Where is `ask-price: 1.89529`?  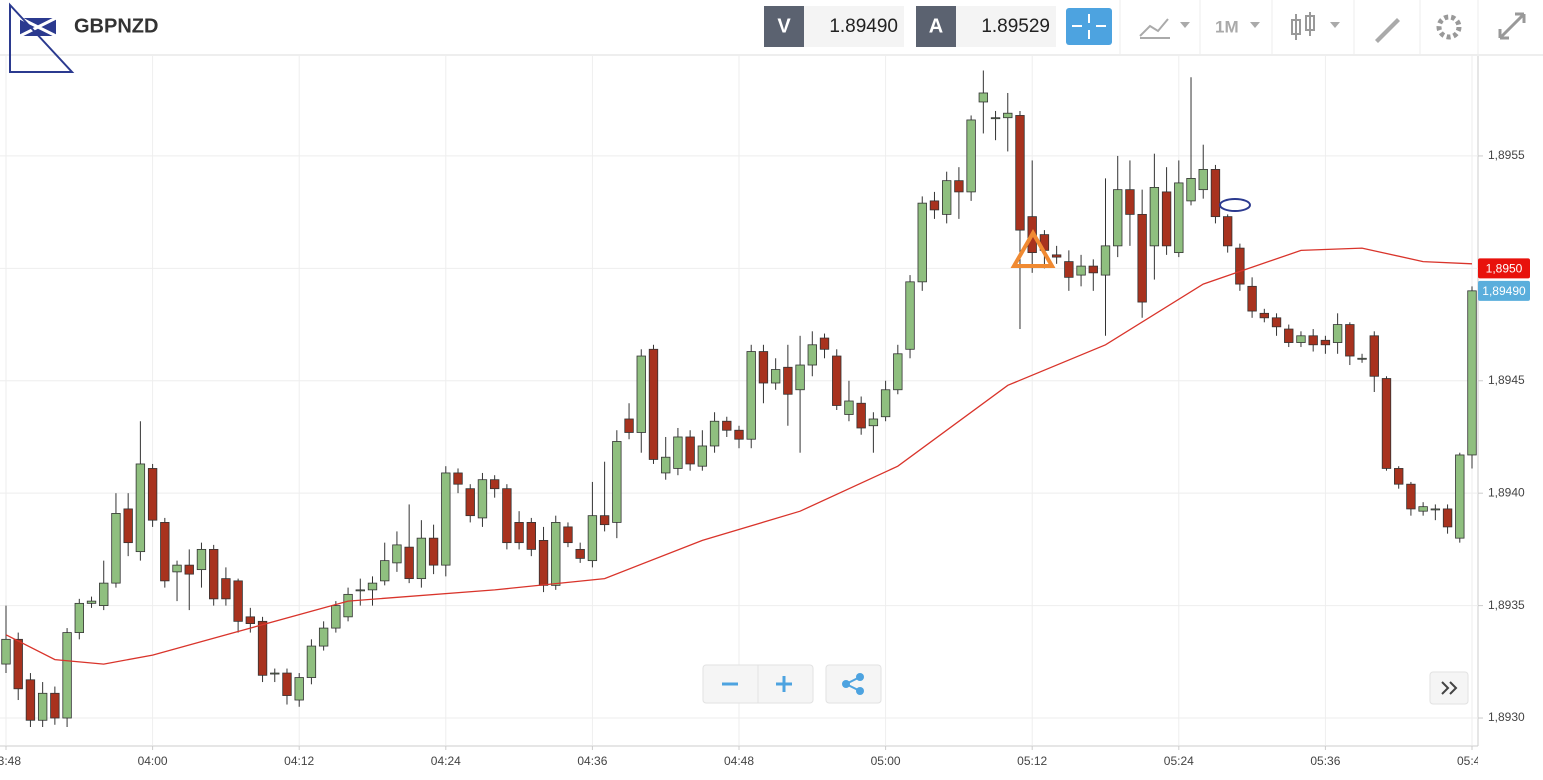 ask-price: 1.89529 is located at coordinates (1015, 26).